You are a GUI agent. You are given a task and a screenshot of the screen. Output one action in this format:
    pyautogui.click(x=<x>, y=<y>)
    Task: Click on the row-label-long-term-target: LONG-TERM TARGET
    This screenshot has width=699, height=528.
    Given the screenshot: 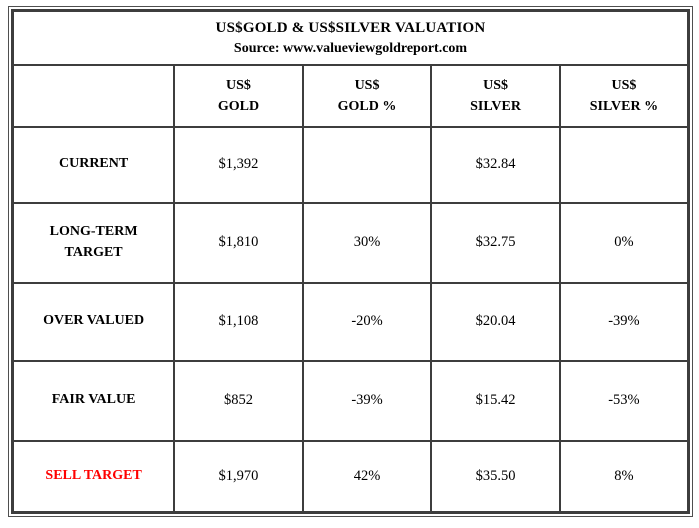 What is the action you would take?
    pyautogui.click(x=93, y=242)
    